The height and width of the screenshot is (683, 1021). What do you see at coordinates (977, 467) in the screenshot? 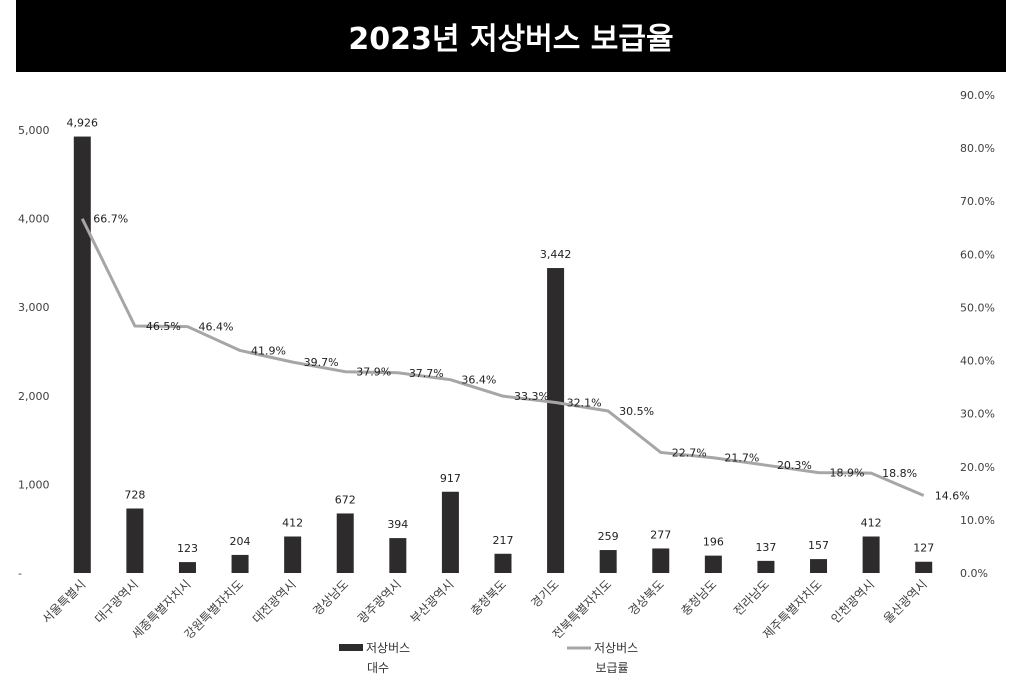
I see `y-right-tick-label: 20.0%` at bounding box center [977, 467].